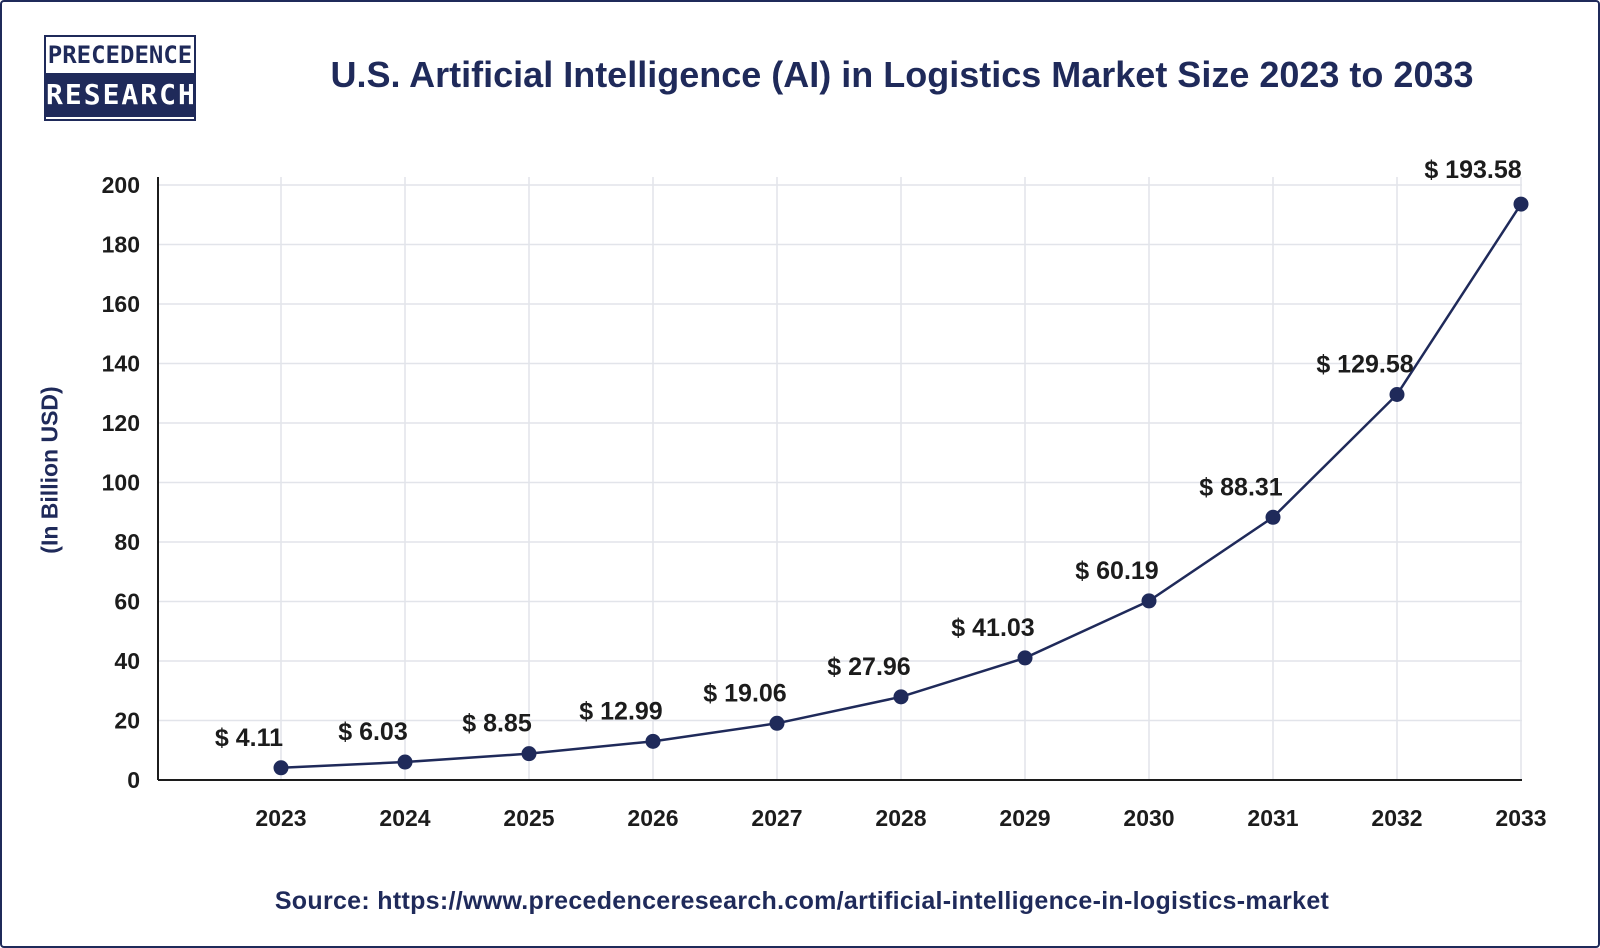 The height and width of the screenshot is (948, 1600). I want to click on y-tick-label: 80, so click(127, 542).